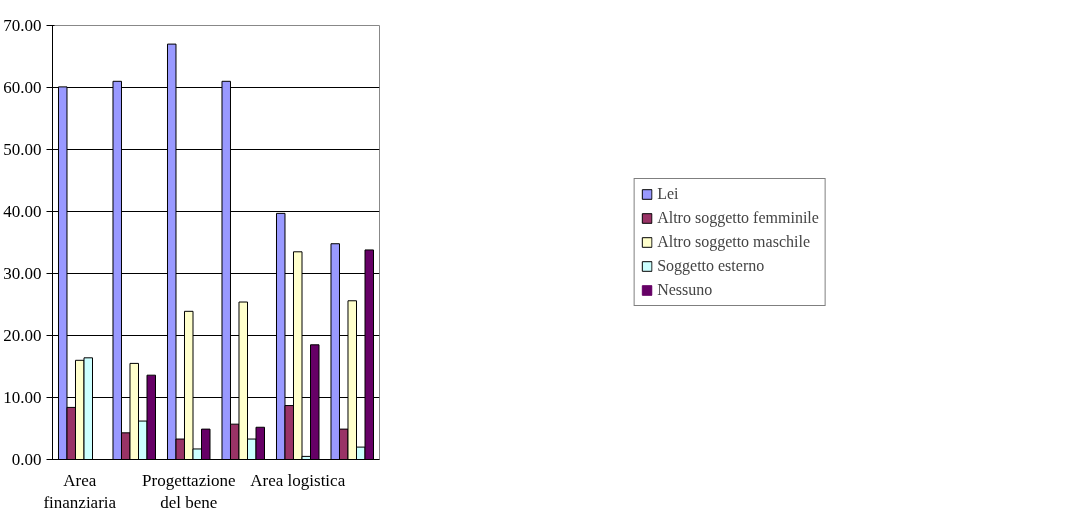 Image resolution: width=1086 pixels, height=523 pixels. Describe the element at coordinates (22, 149) in the screenshot. I see `y-tick-label: 50.00` at that location.